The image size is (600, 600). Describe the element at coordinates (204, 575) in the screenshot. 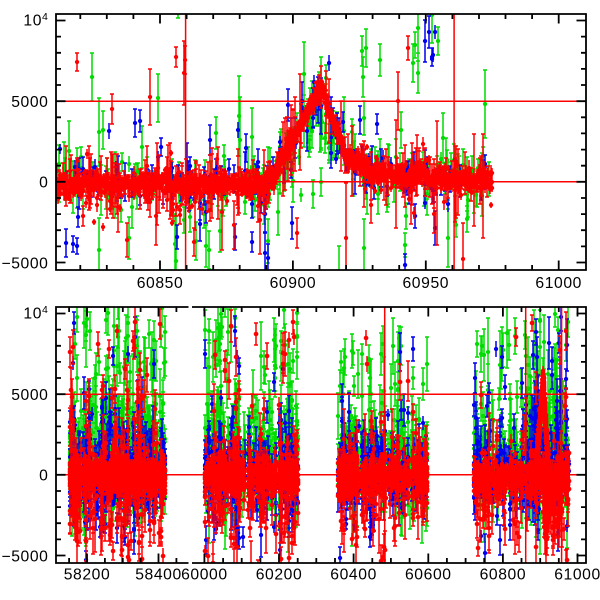

I see `svg-text: 60000` at that location.